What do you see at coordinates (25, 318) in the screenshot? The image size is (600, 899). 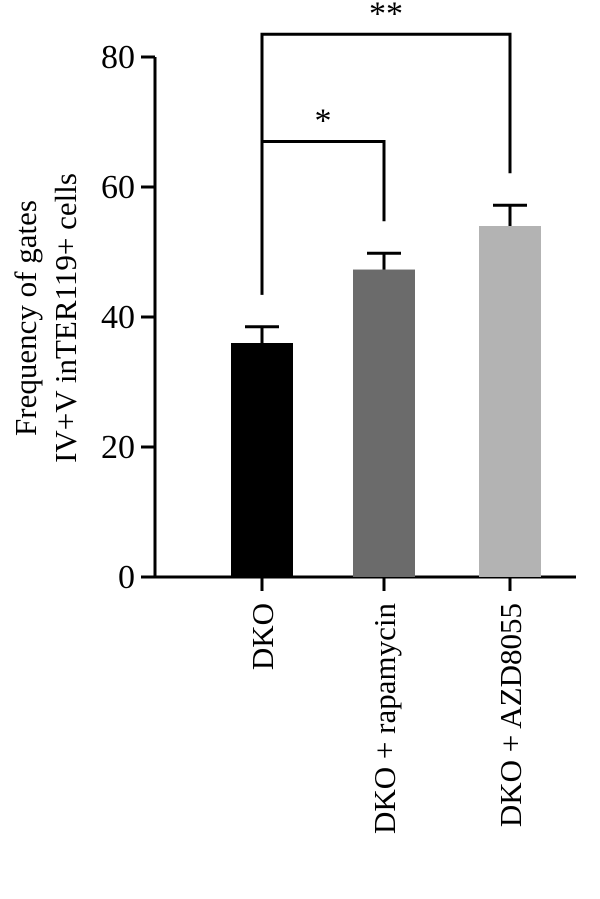 I see `y-axis-title-line-1: Frequency of gates` at bounding box center [25, 318].